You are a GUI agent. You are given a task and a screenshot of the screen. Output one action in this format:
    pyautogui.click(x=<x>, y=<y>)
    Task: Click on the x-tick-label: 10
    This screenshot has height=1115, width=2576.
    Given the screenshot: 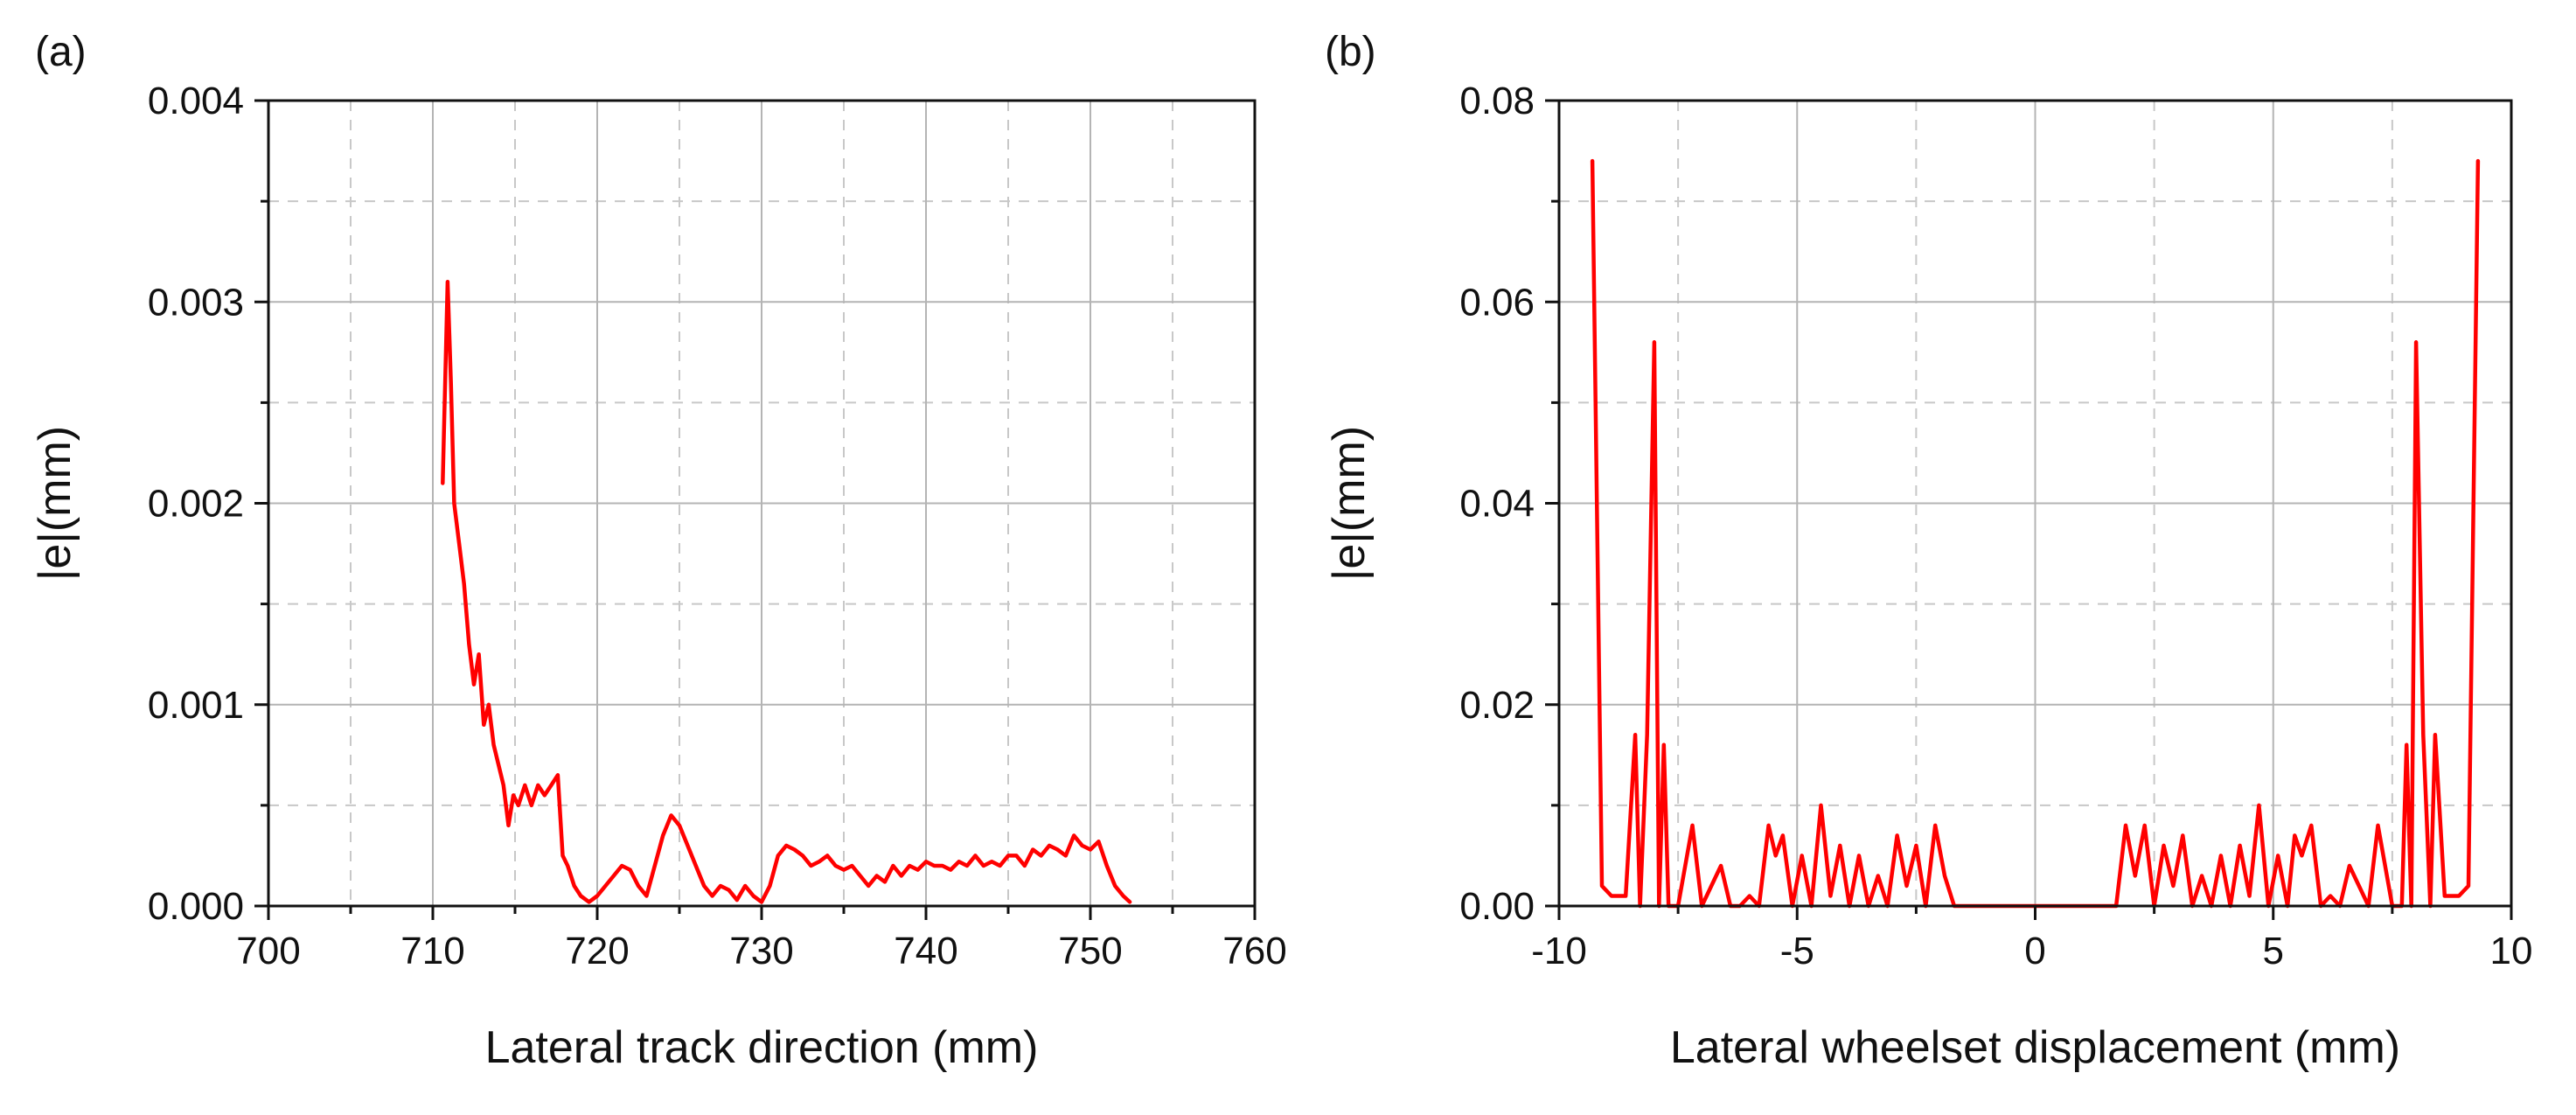 What is the action you would take?
    pyautogui.click(x=2511, y=951)
    